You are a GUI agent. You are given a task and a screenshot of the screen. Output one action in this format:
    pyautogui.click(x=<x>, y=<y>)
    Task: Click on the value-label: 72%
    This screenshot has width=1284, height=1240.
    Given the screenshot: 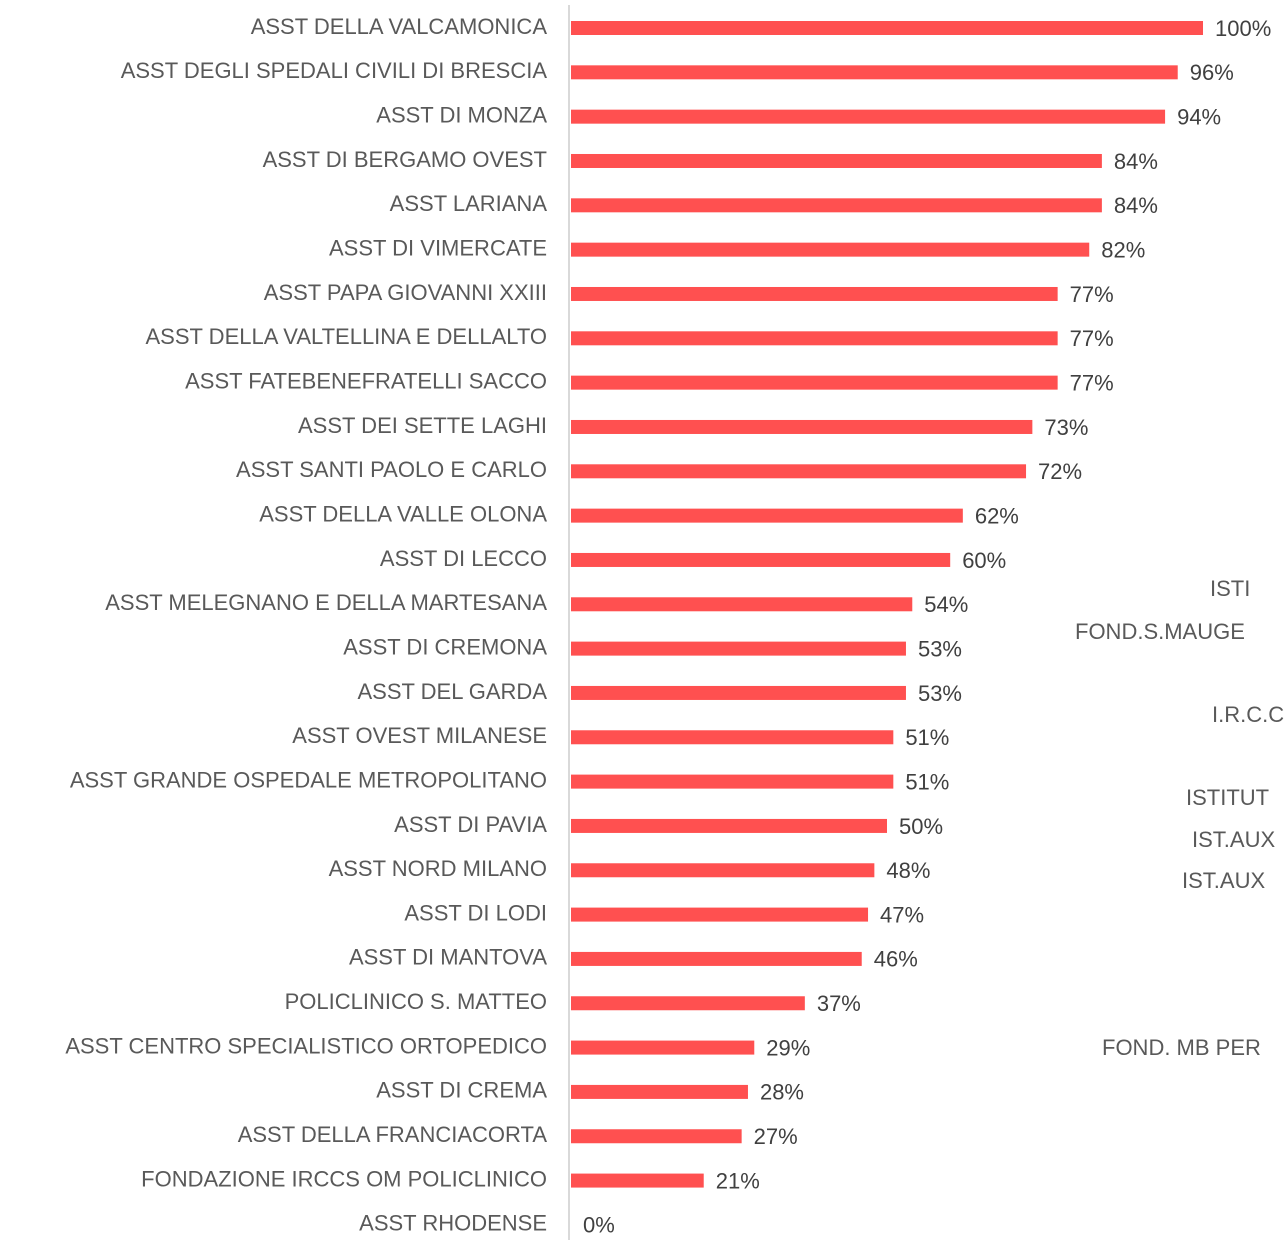 What is the action you would take?
    pyautogui.click(x=1060, y=471)
    